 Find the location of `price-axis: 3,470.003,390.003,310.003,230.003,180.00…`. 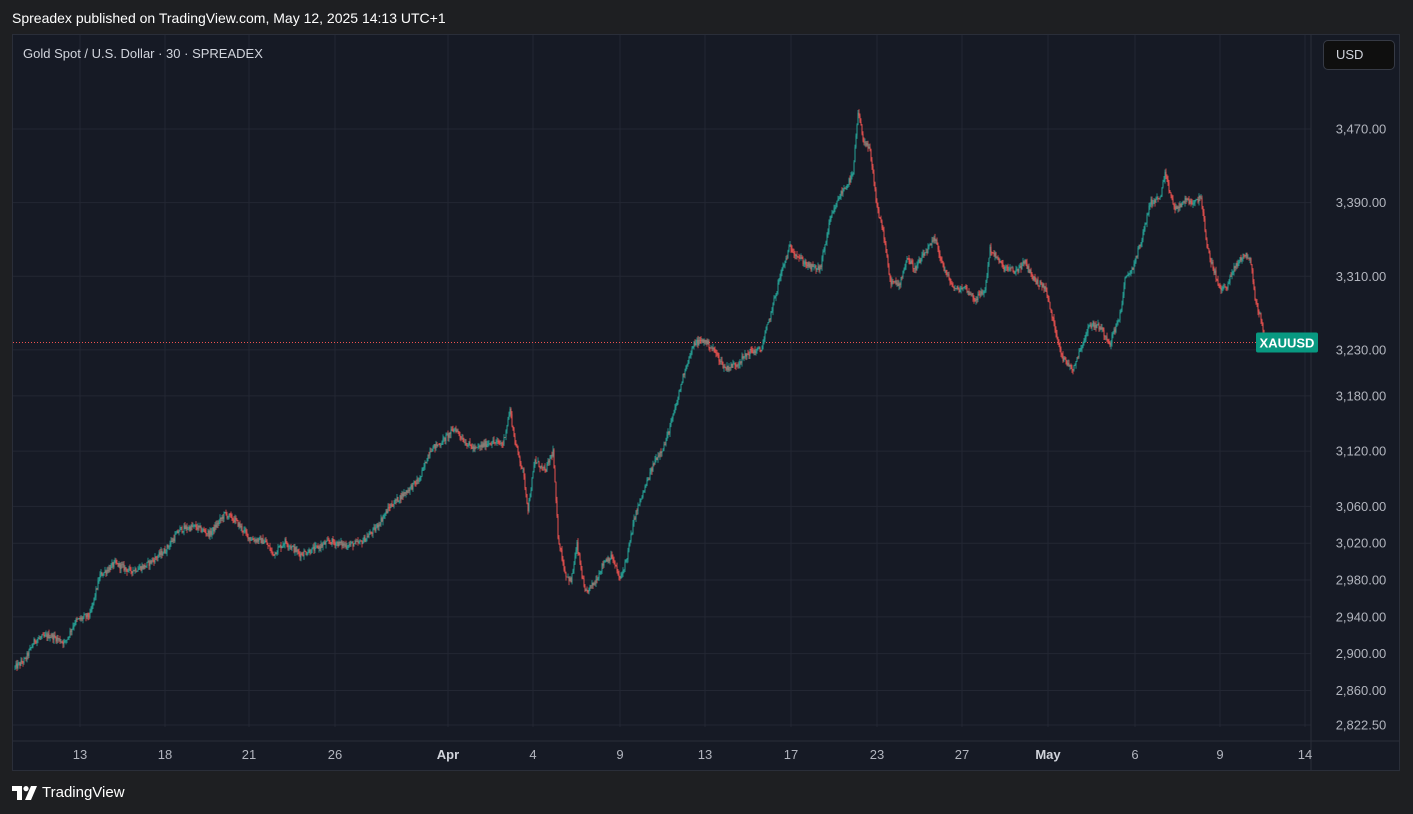

price-axis: 3,470.003,390.003,310.003,230.003,180.00… is located at coordinates (1361, 427).